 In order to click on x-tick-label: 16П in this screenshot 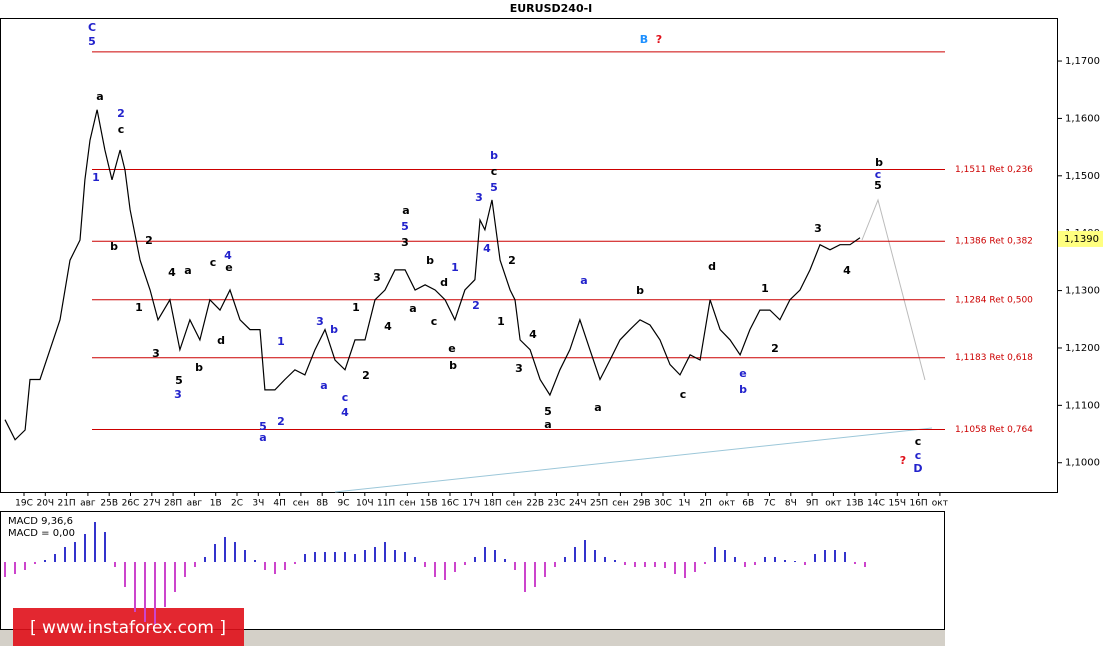, I will do `click(918, 504)`.